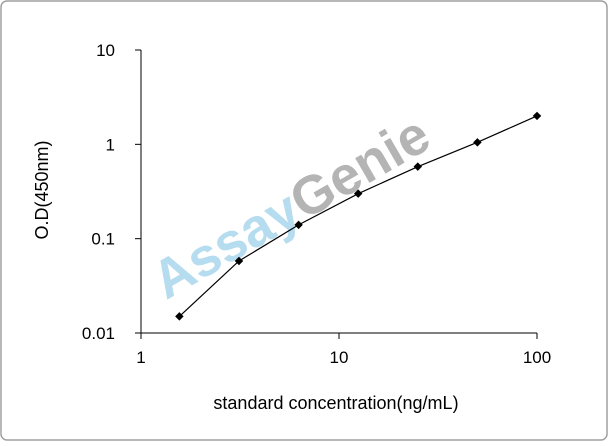 This screenshot has width=608, height=446. What do you see at coordinates (335, 403) in the screenshot?
I see `x-axis-label: standard concentration(ng/mL)` at bounding box center [335, 403].